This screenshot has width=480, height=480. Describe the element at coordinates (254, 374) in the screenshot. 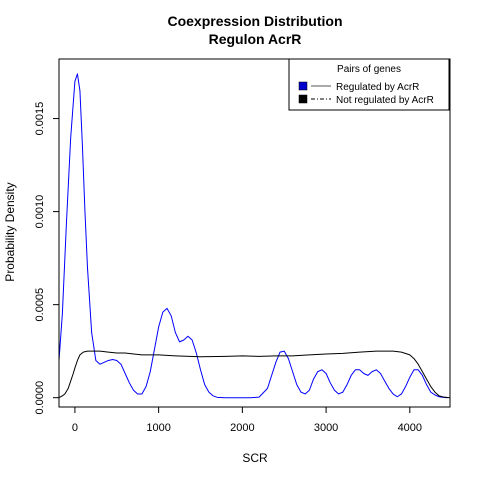

I see `series-line-not-regulated` at that location.